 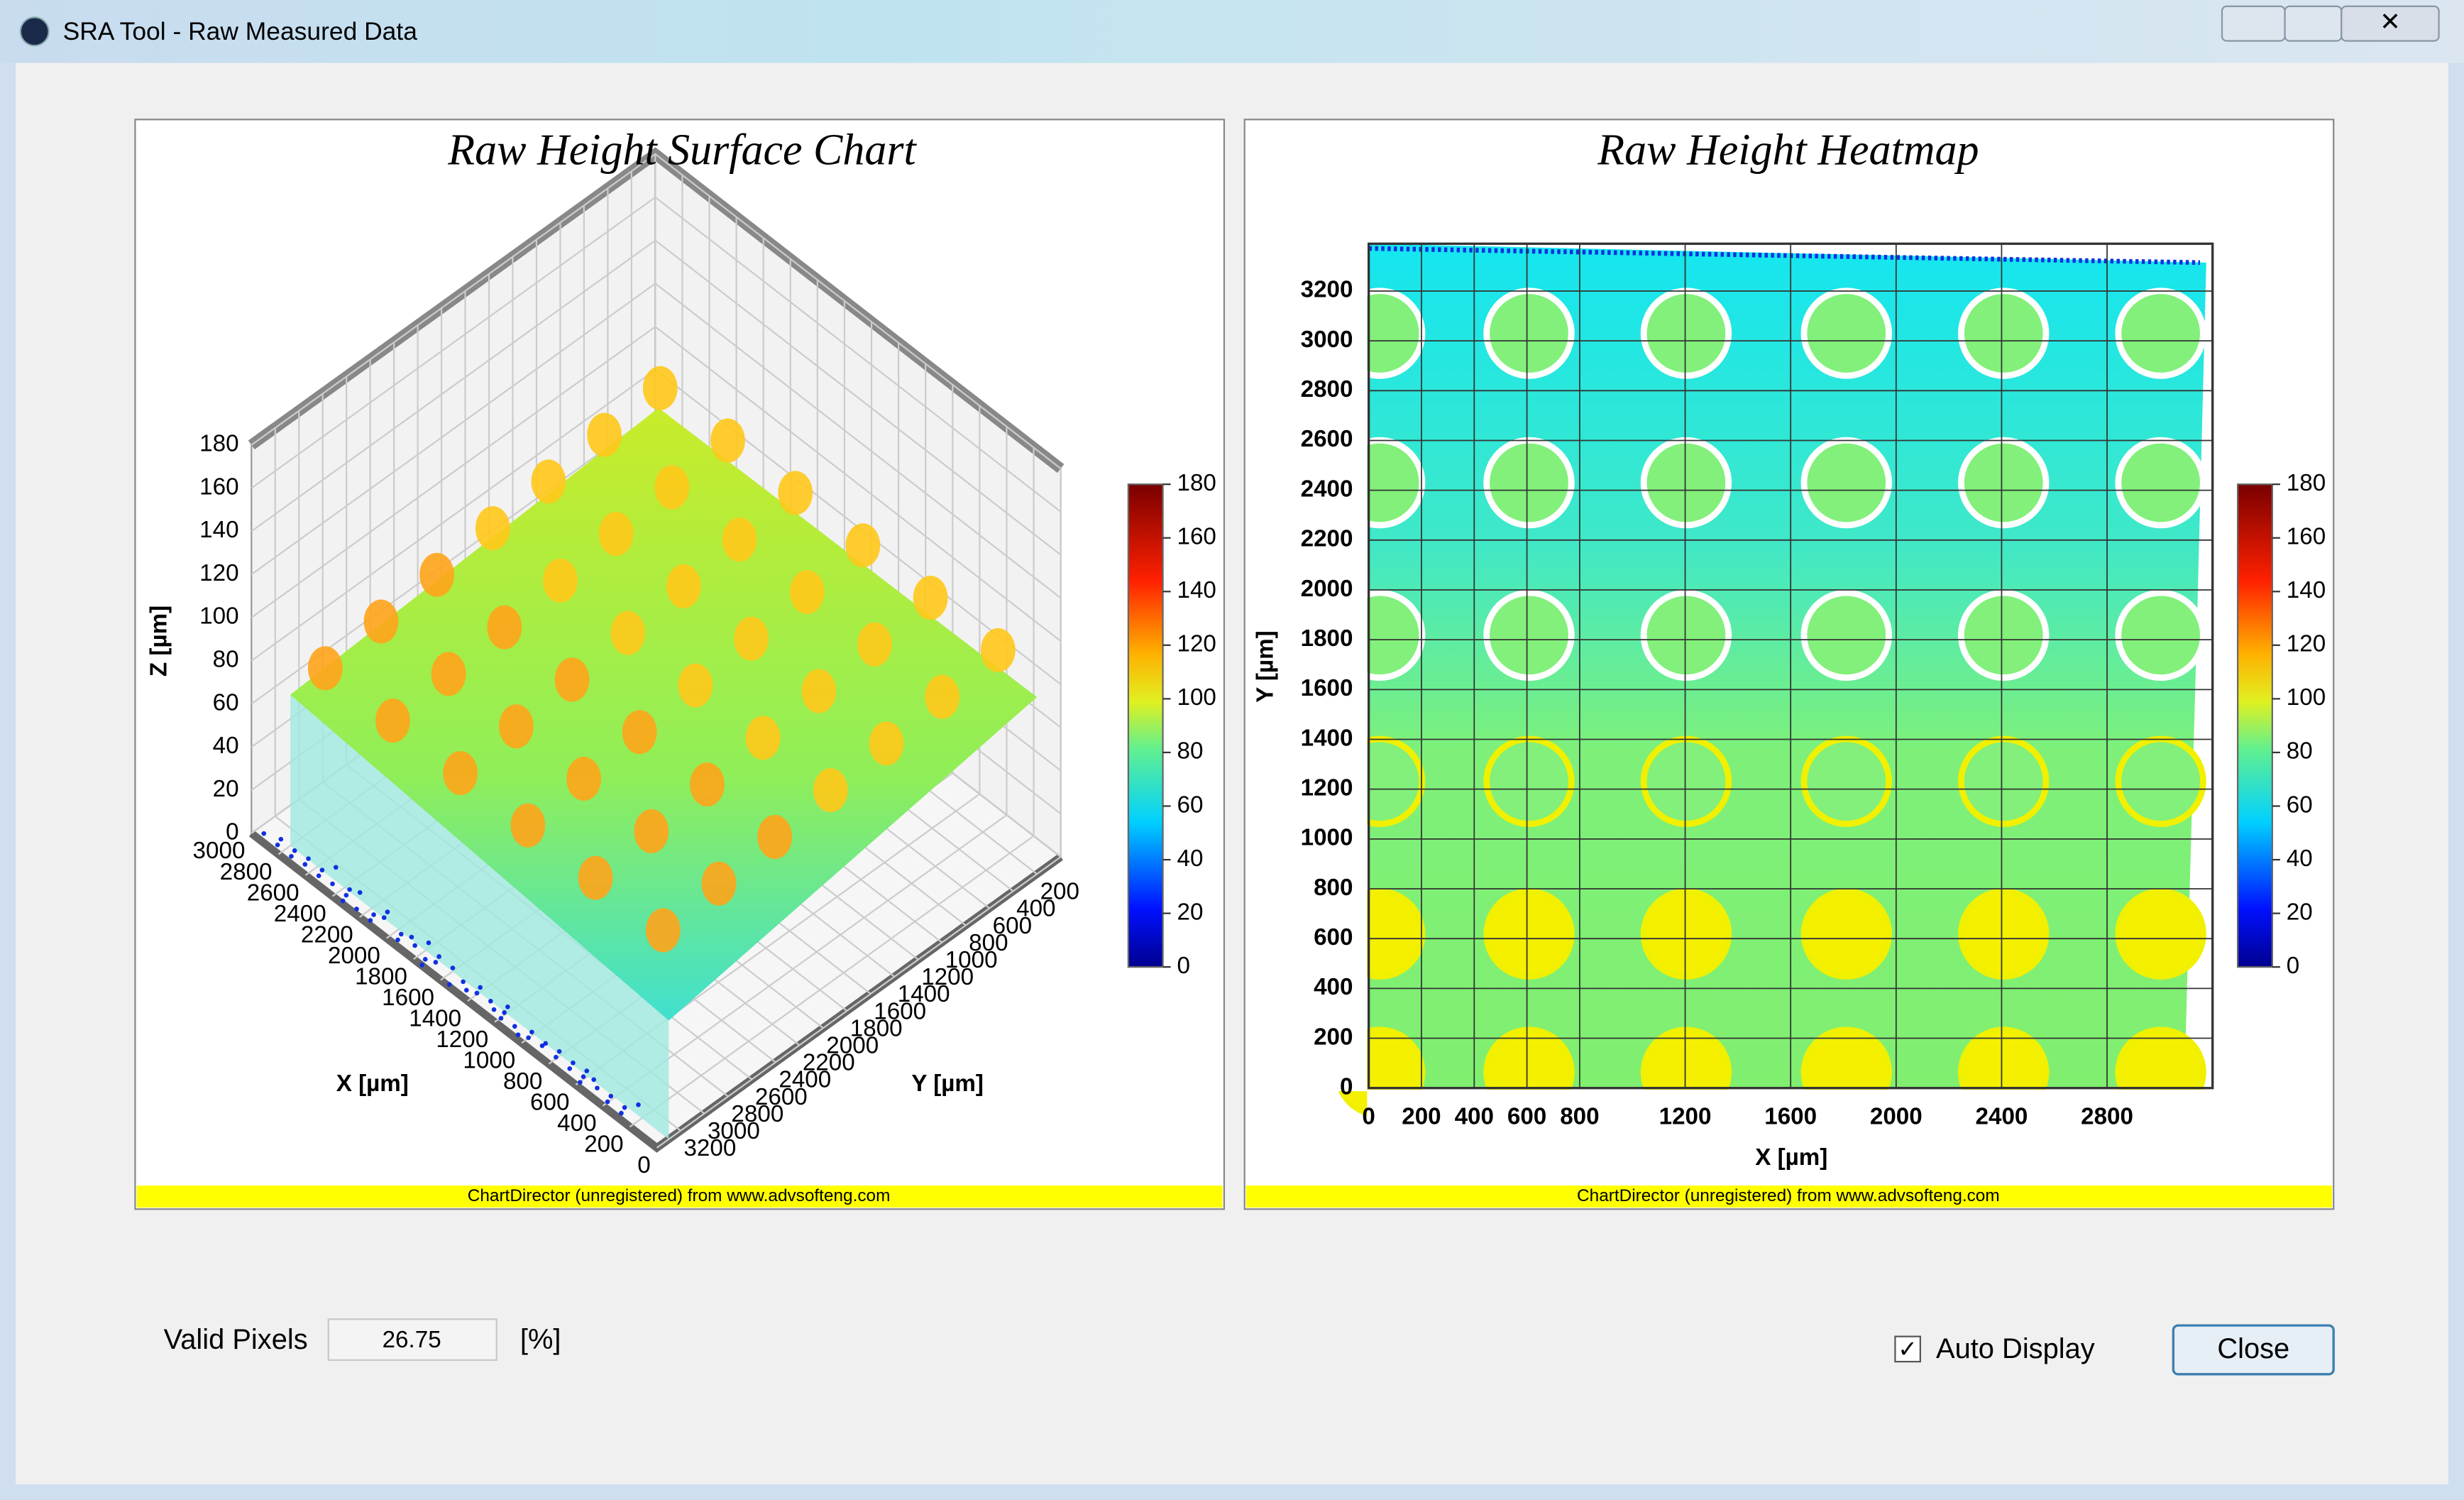 What do you see at coordinates (972, 960) in the screenshot?
I see `y-tick-label: 1000` at bounding box center [972, 960].